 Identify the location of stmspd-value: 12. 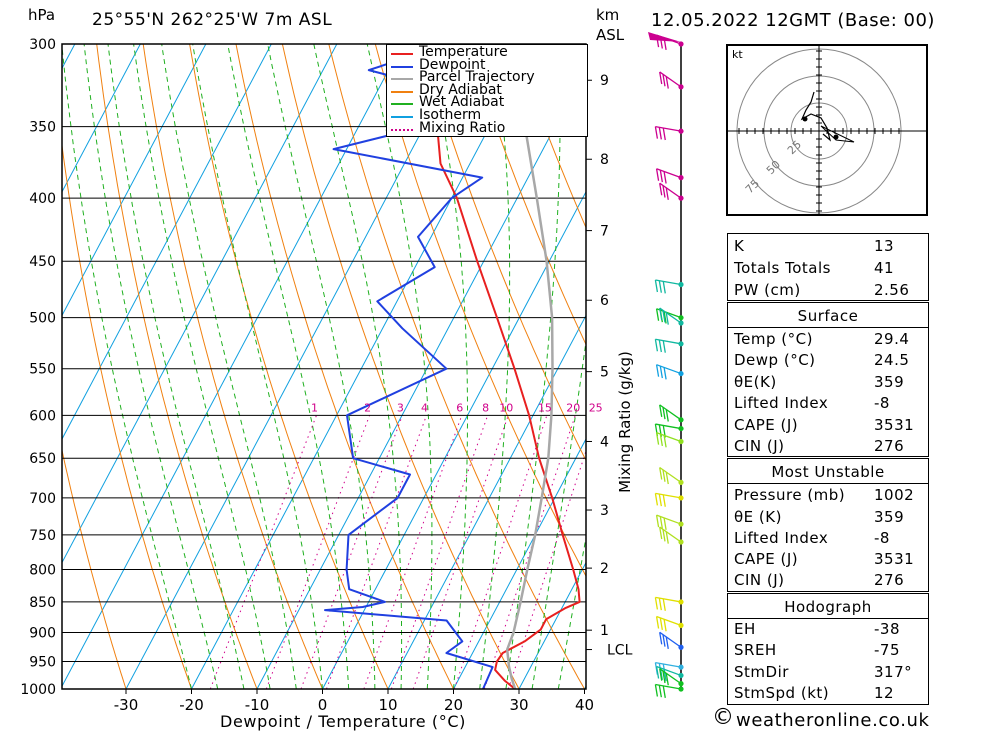
(884, 693).